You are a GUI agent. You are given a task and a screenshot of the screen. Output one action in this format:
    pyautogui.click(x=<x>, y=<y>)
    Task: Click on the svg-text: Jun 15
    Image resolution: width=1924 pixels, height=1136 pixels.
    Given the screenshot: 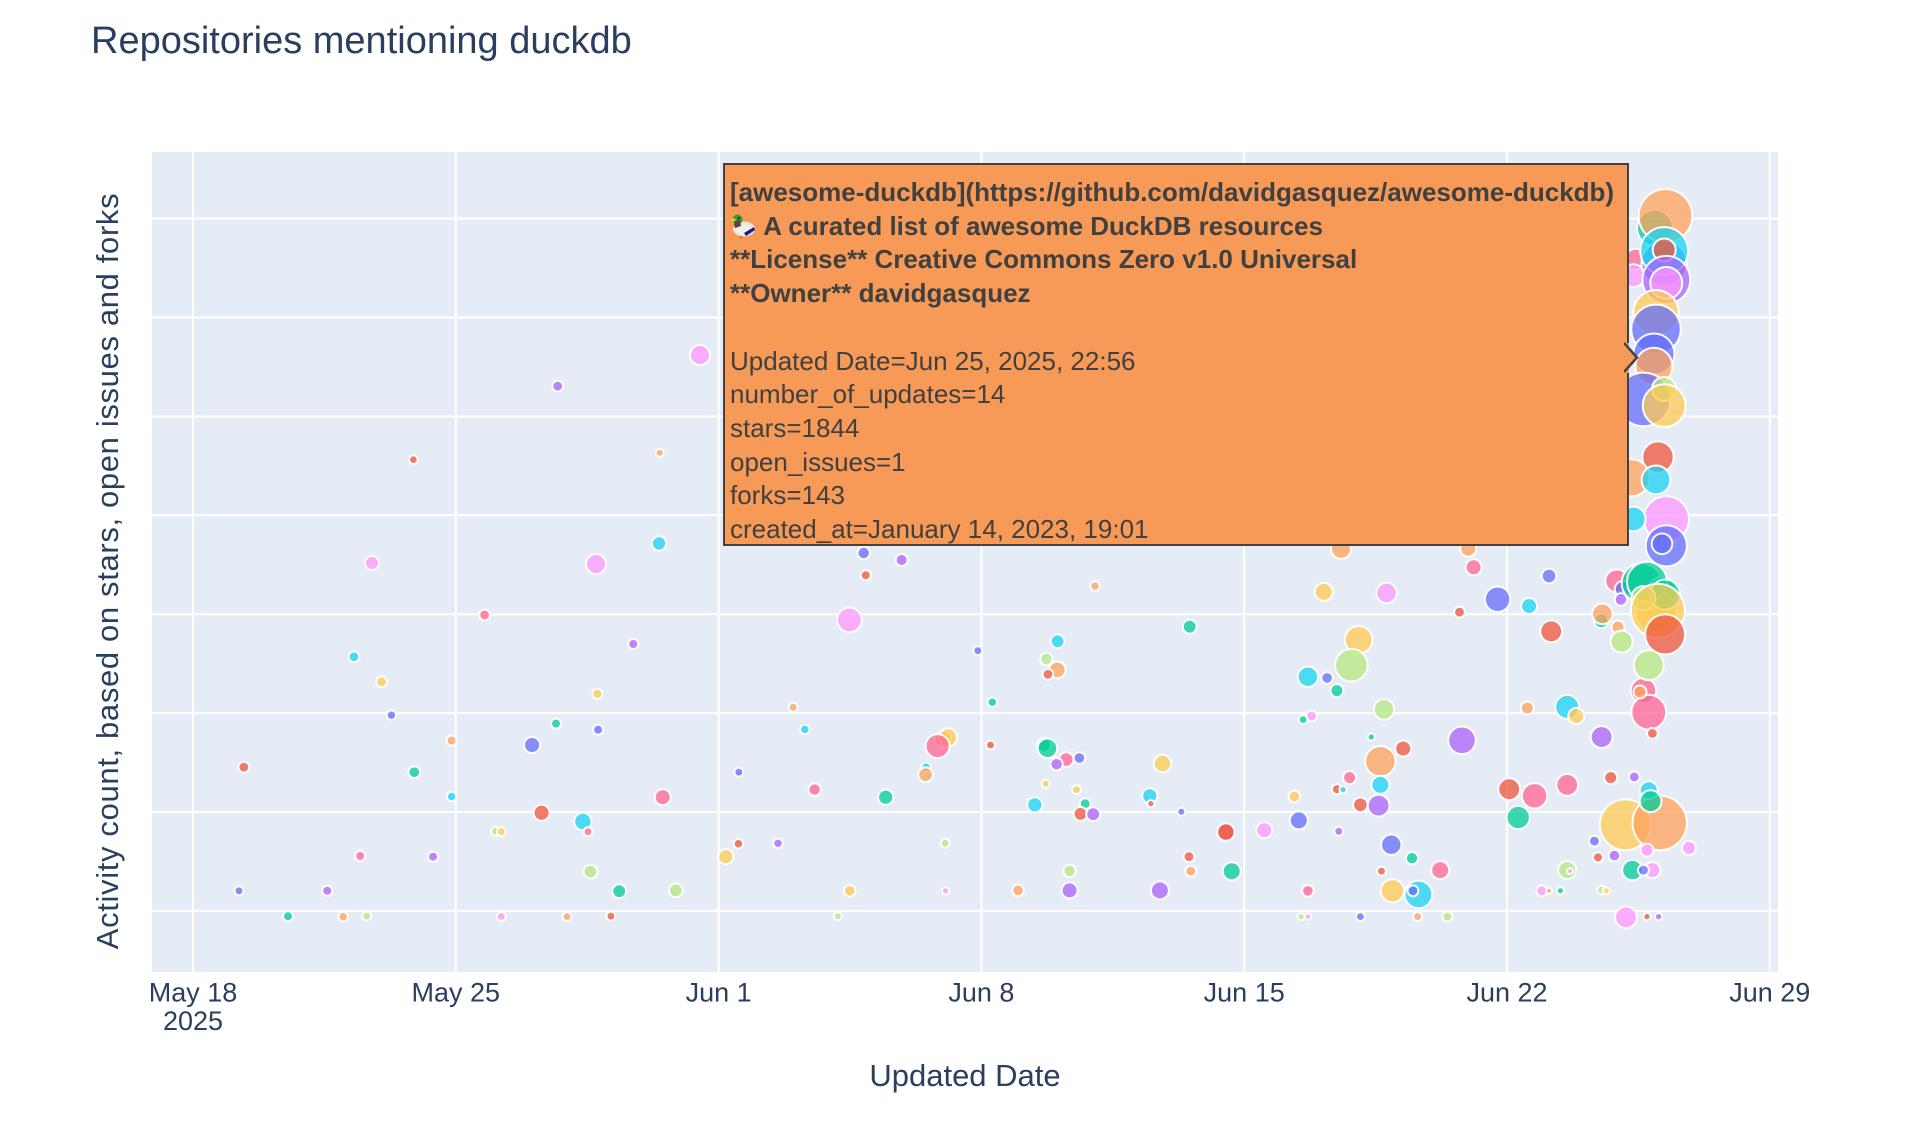 What is the action you would take?
    pyautogui.click(x=1244, y=993)
    